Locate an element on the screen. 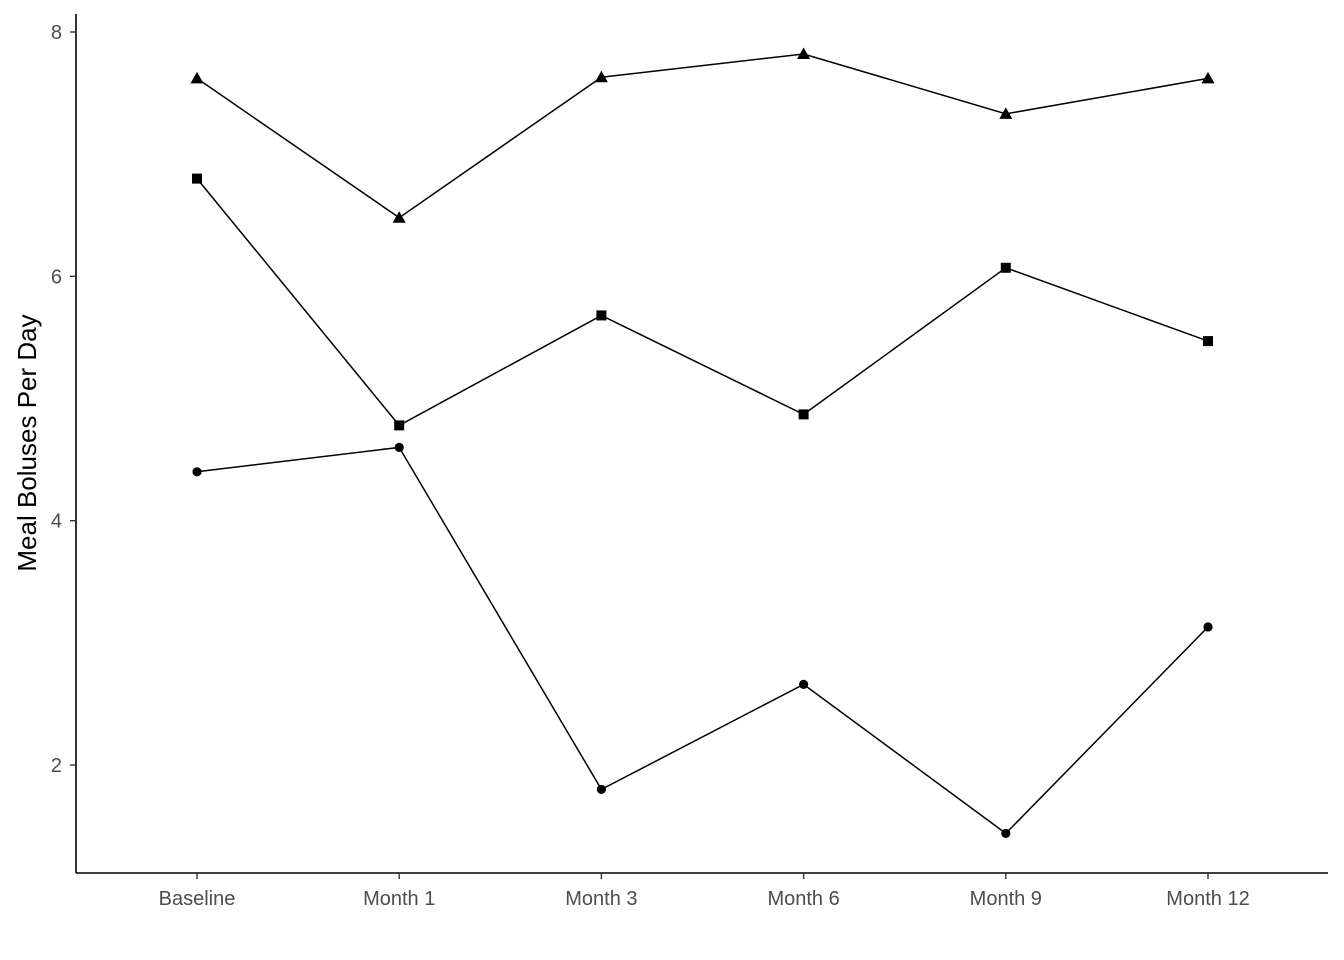  y-tick-label: 6 is located at coordinates (56, 277).